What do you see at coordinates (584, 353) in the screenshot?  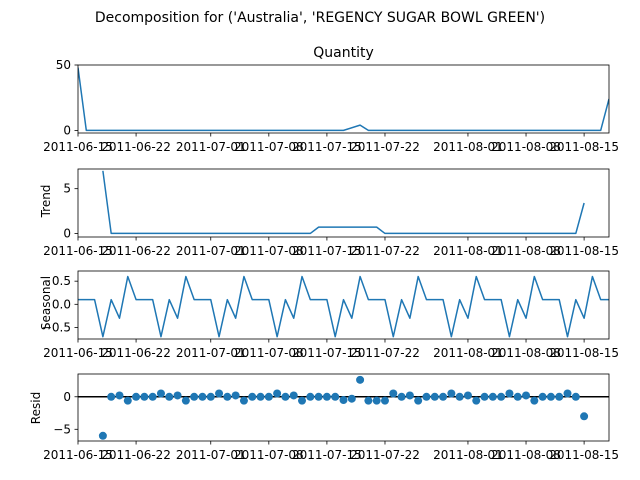 I see `seasonal-xtick-label-8: 2011-08-15` at bounding box center [584, 353].